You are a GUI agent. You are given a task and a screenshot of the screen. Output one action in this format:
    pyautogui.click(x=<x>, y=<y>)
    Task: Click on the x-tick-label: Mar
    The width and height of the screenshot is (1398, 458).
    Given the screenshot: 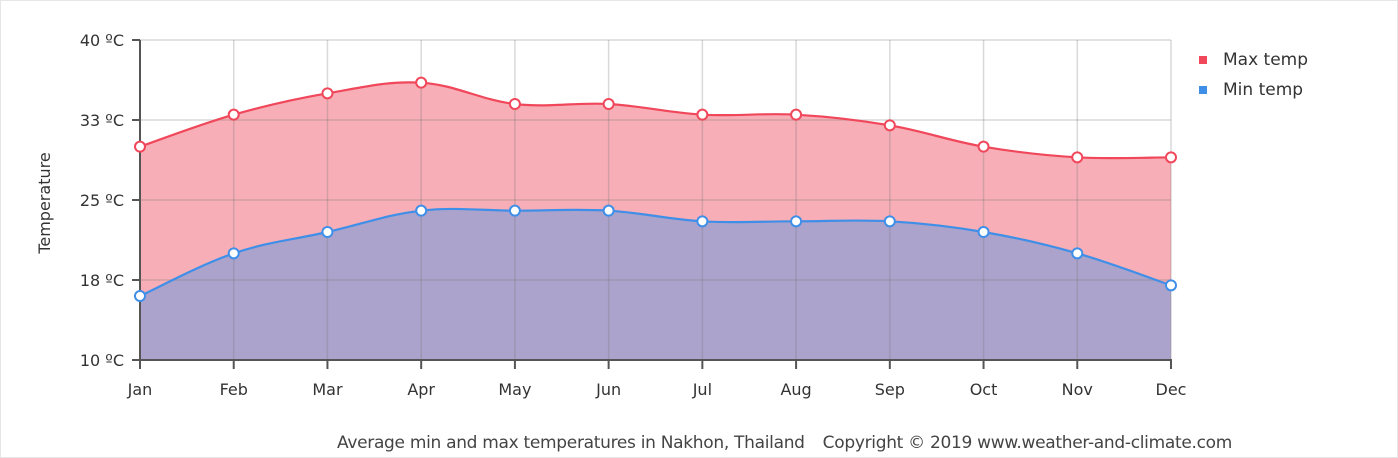 What is the action you would take?
    pyautogui.click(x=327, y=389)
    